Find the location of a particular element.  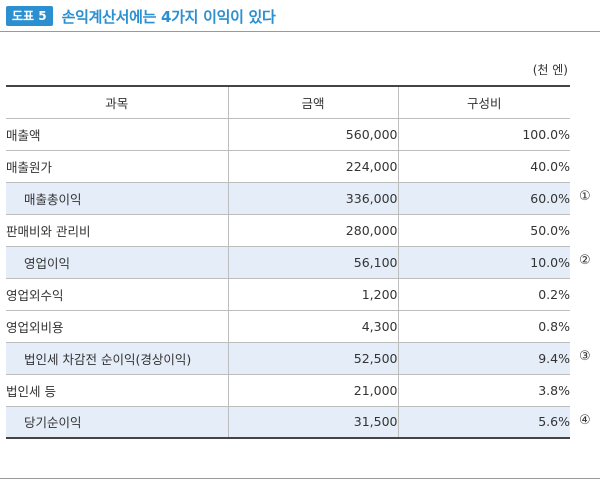

row-marker: ④ is located at coordinates (585, 420).